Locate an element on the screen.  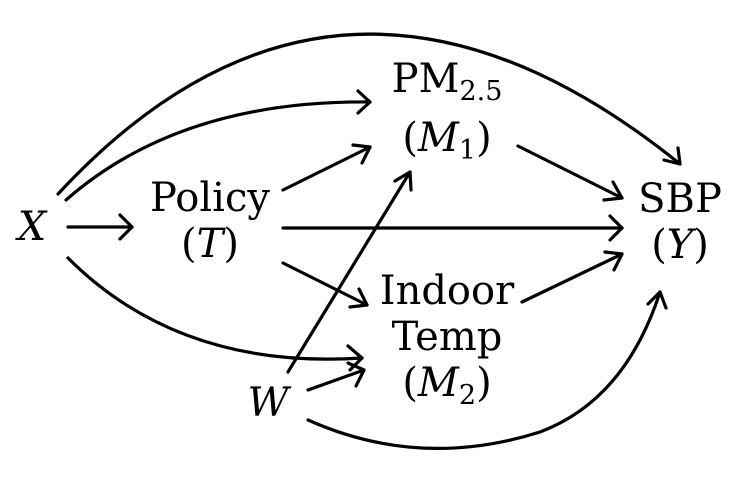
node-sbp-symbol-letter: Y is located at coordinates (680, 245).